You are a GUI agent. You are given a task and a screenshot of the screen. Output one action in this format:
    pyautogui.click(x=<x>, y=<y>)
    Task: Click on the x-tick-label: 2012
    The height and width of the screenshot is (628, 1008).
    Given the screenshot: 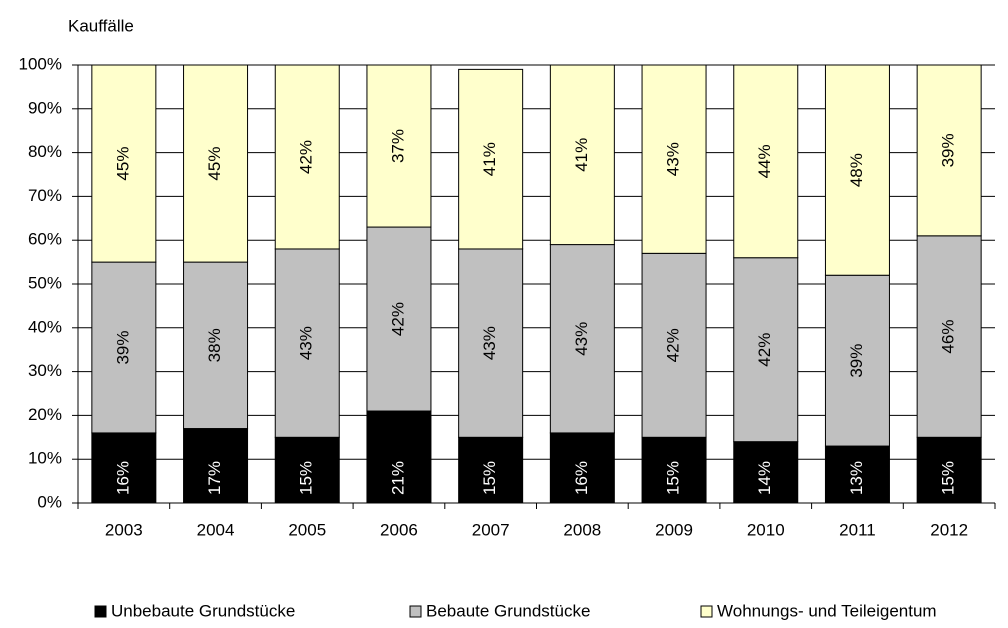 What is the action you would take?
    pyautogui.click(x=949, y=529)
    